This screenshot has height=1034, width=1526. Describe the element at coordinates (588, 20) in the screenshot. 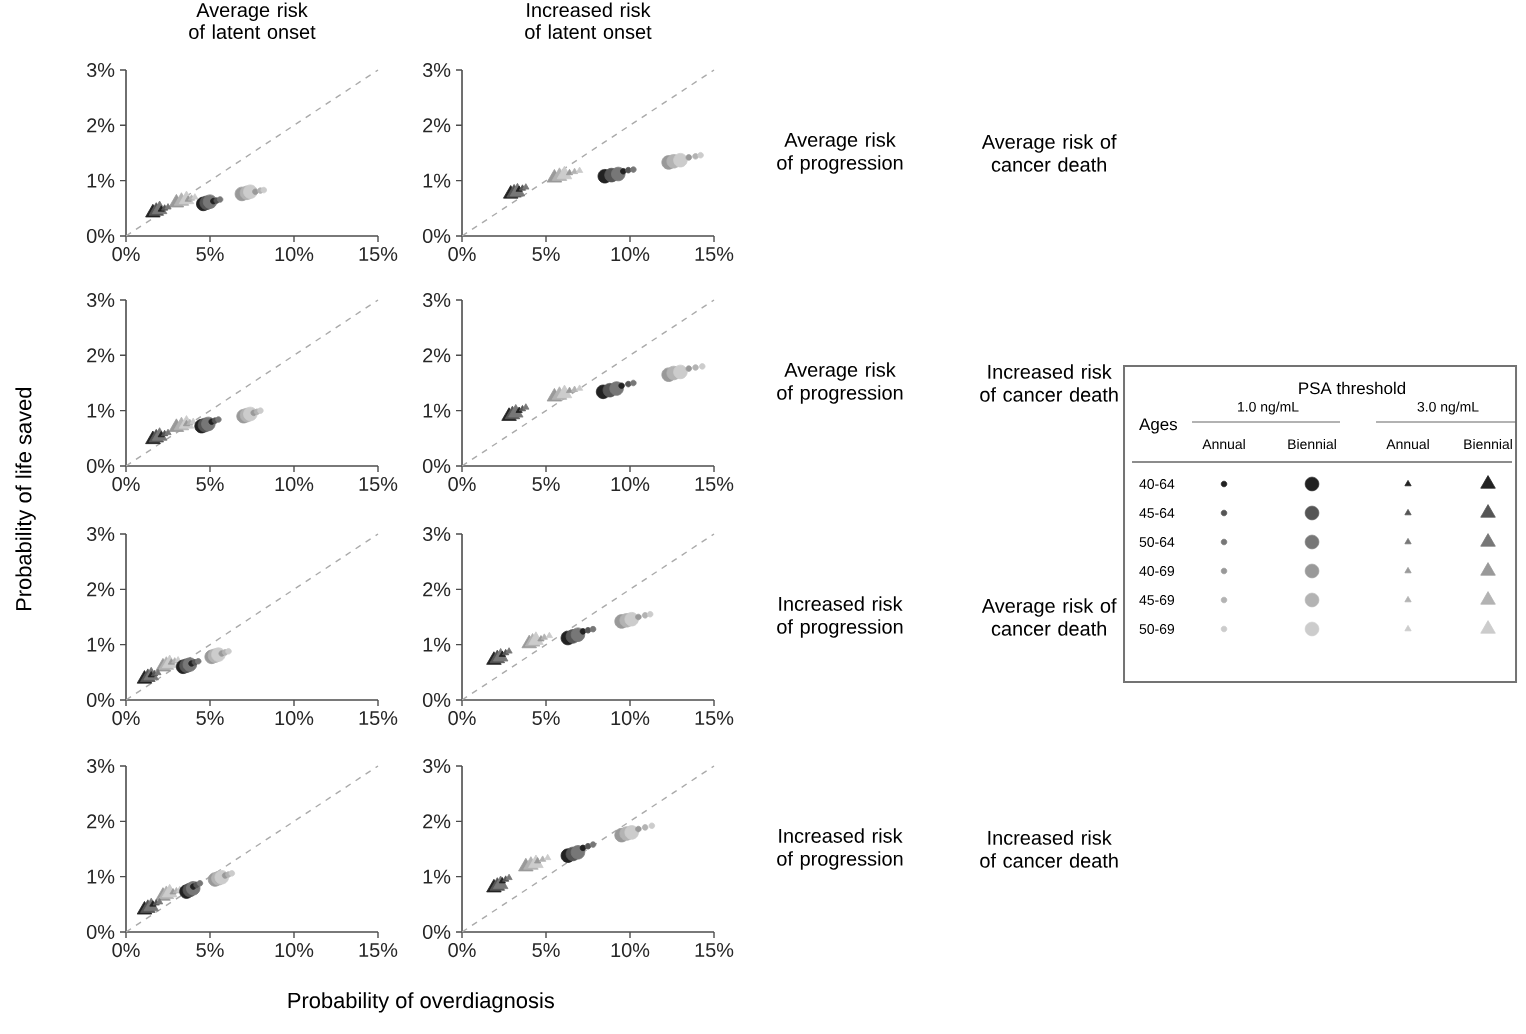

I see `chart-title: Increased risk of latent onset` at that location.